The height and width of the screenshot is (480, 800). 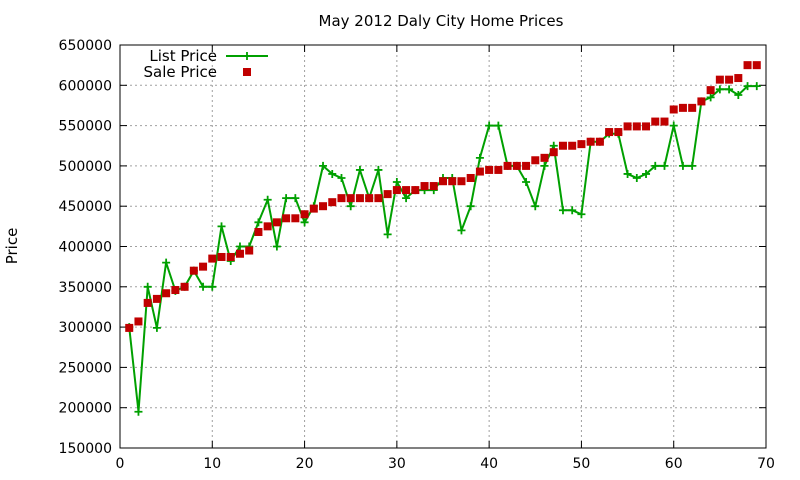 I want to click on x-tick-label: 50, so click(x=582, y=464).